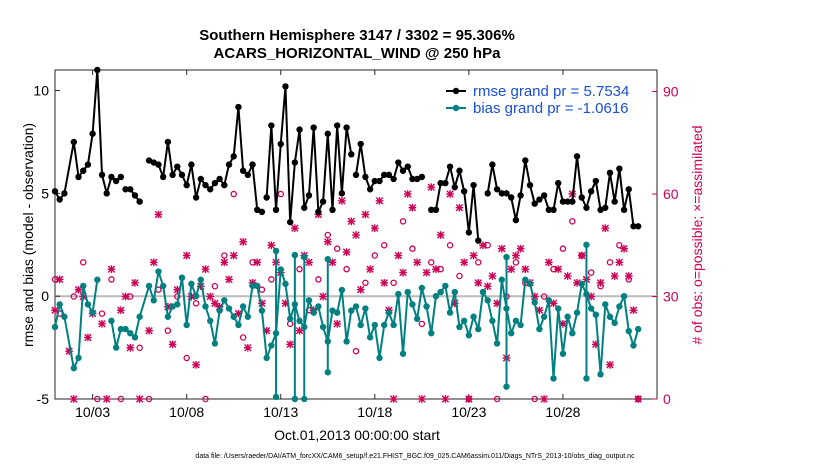 The image size is (830, 470). What do you see at coordinates (456, 108) in the screenshot?
I see `legend-bias-marker` at bounding box center [456, 108].